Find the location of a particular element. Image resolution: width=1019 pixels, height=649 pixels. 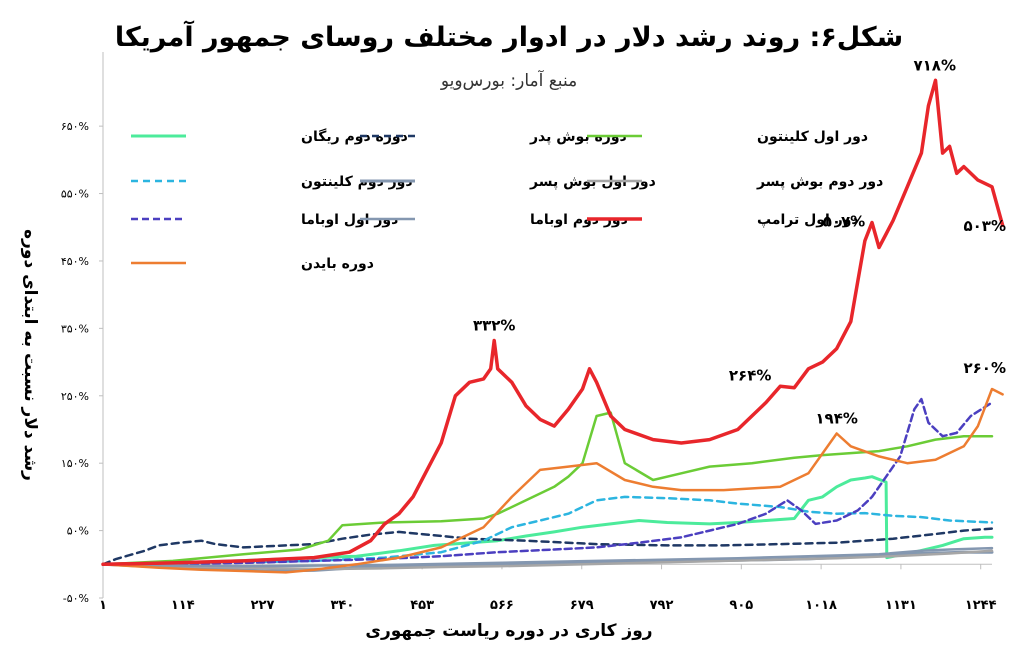

y-tick-label: ۵۵۰% is located at coordinates (75, 194).